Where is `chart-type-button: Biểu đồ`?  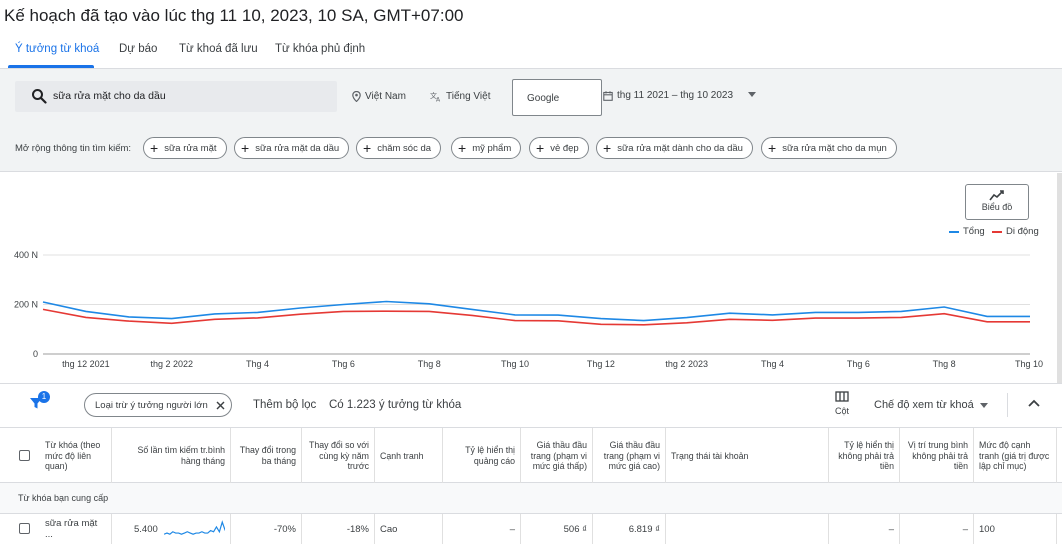 chart-type-button: Biểu đồ is located at coordinates (997, 202).